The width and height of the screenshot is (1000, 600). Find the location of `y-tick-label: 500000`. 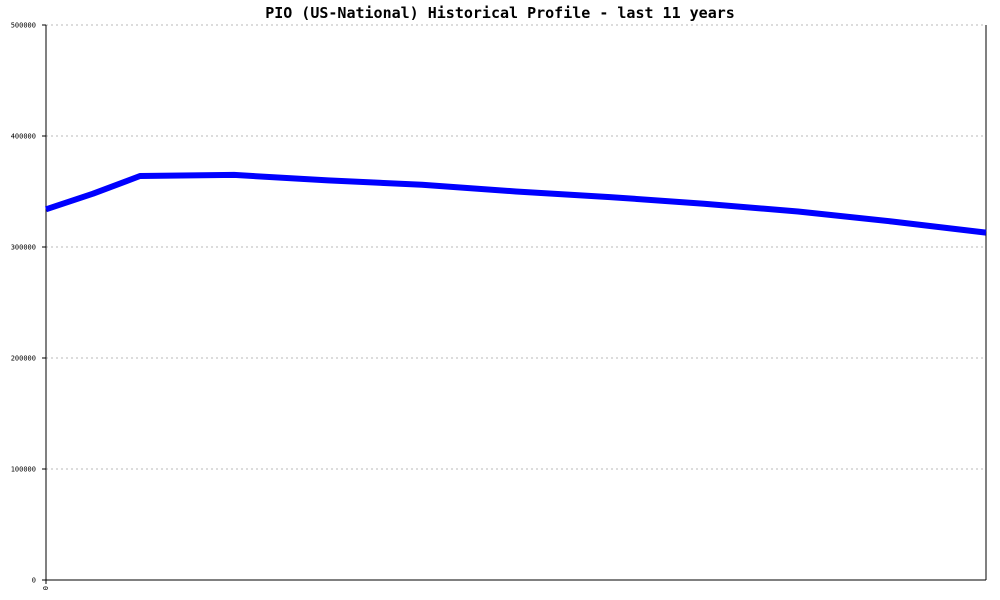

y-tick-label: 500000 is located at coordinates (23, 26).